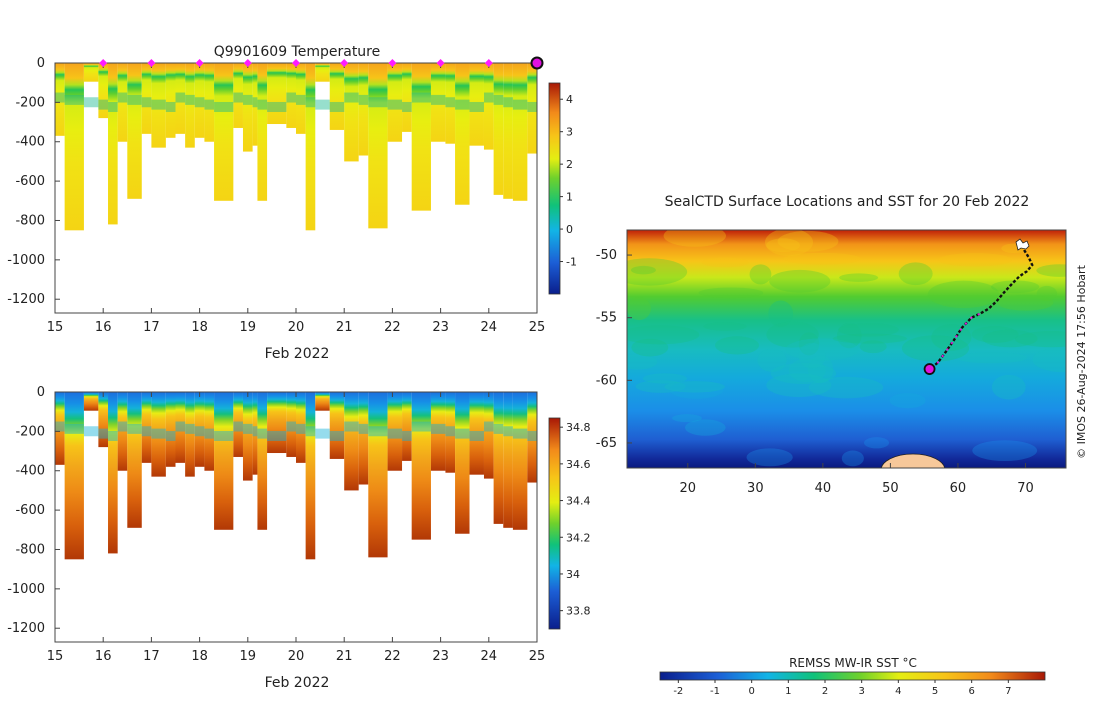 The height and width of the screenshot is (704, 1100). What do you see at coordinates (30, 471) in the screenshot?
I see `y-tick-label: -400` at bounding box center [30, 471].